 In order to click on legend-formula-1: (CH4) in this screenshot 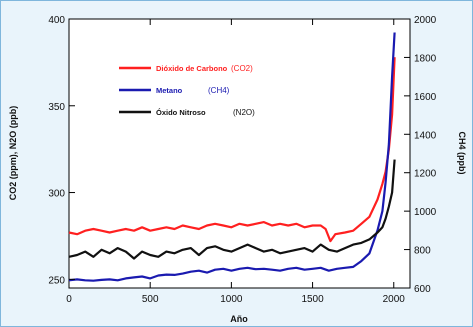, I will do `click(219, 90)`.